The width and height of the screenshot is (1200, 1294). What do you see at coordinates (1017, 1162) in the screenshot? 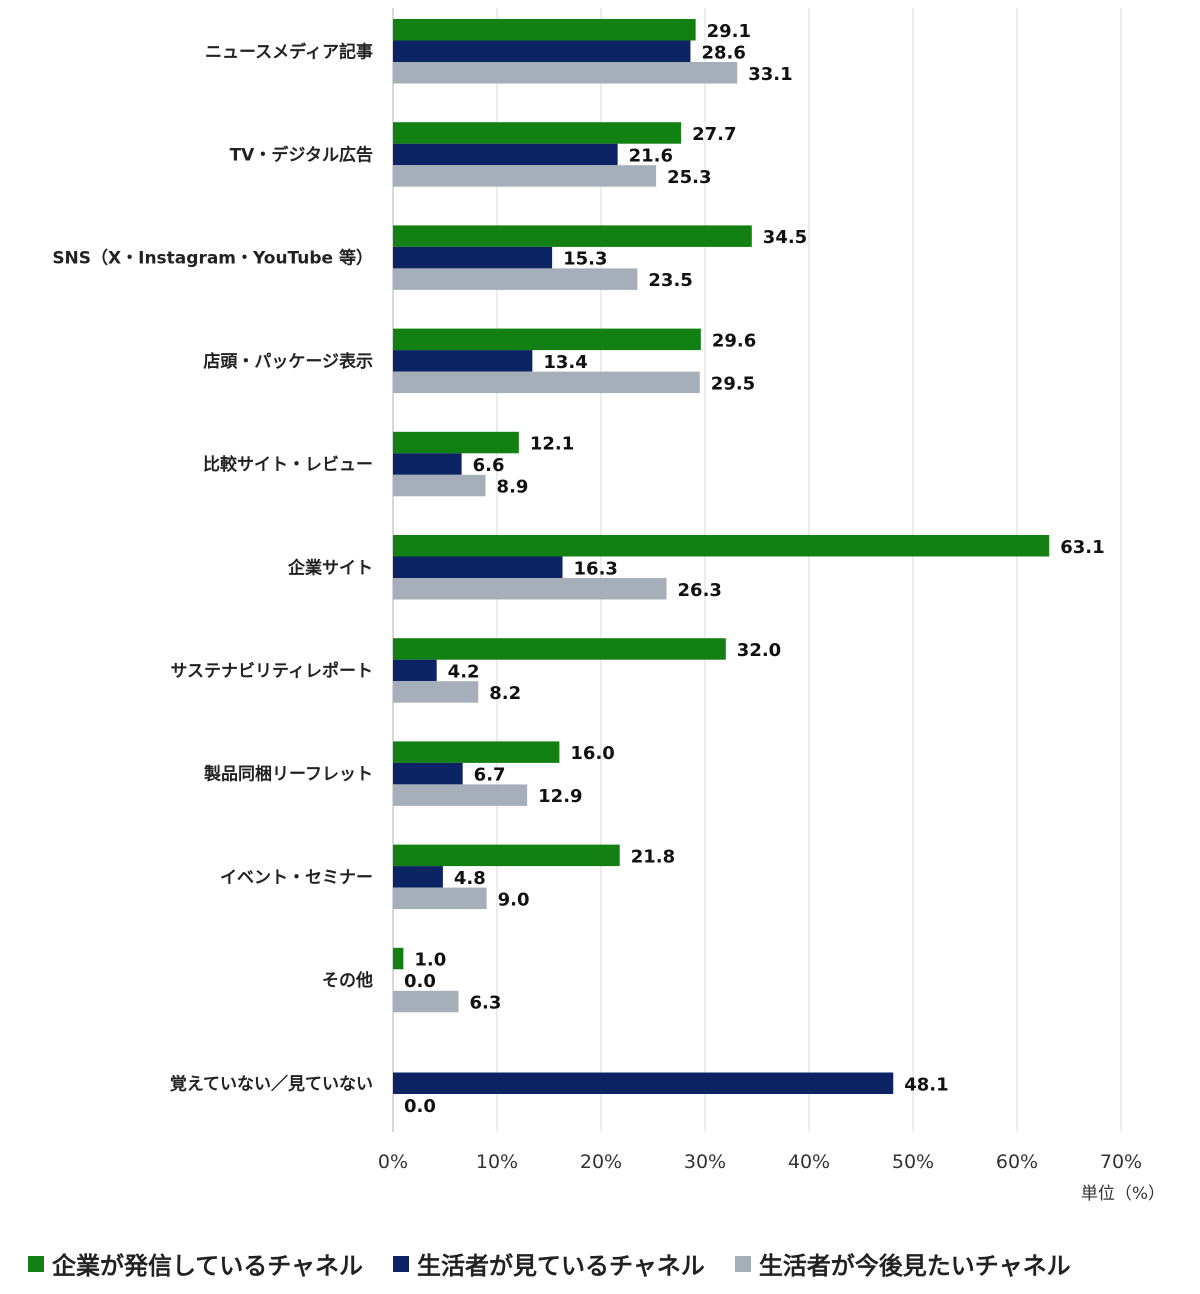
I see `x-tick-label: 60%` at bounding box center [1017, 1162].